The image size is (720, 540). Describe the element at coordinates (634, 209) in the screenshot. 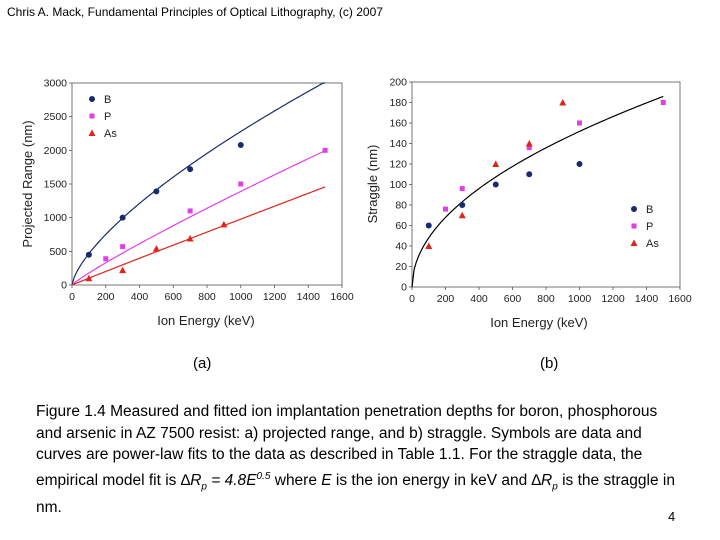

I see `legend-marker-b-b` at that location.